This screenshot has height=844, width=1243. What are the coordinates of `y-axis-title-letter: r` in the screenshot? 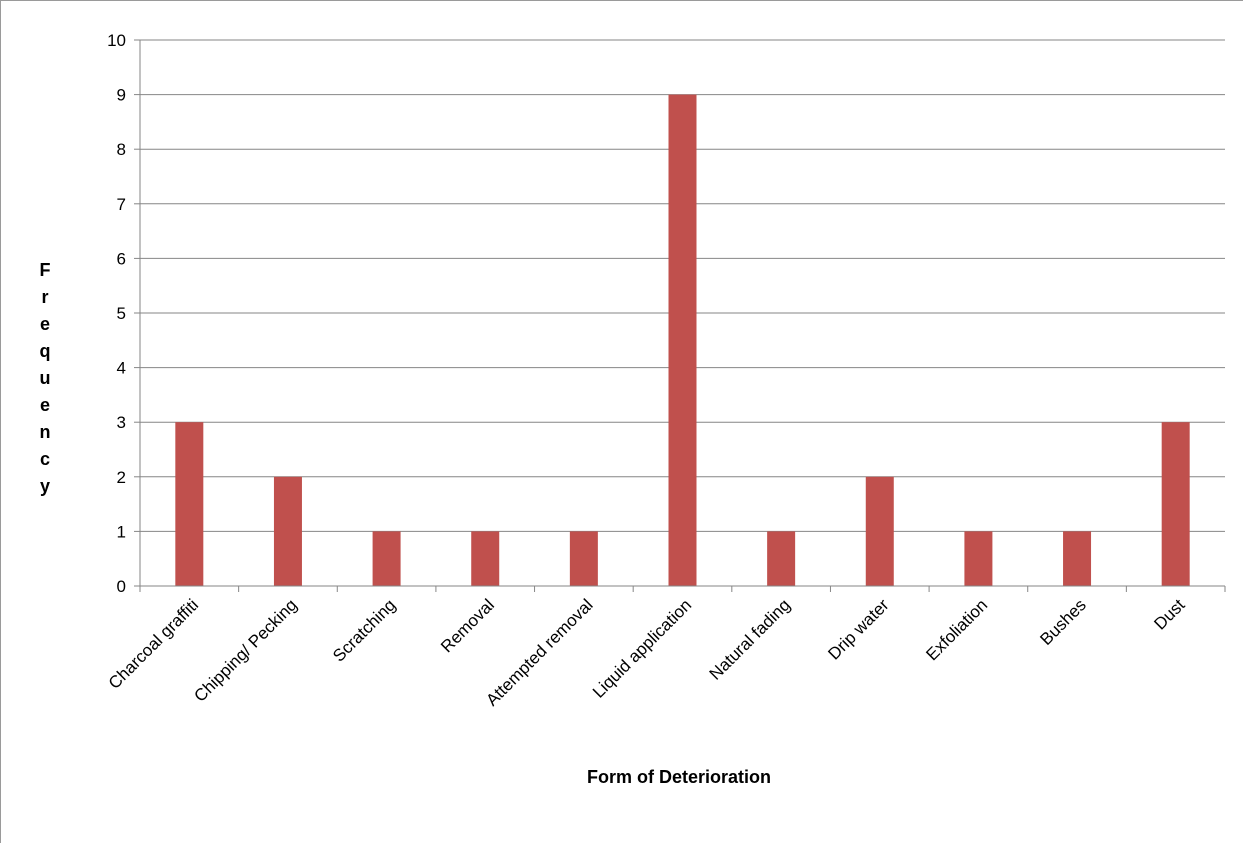 It's located at (44, 297).